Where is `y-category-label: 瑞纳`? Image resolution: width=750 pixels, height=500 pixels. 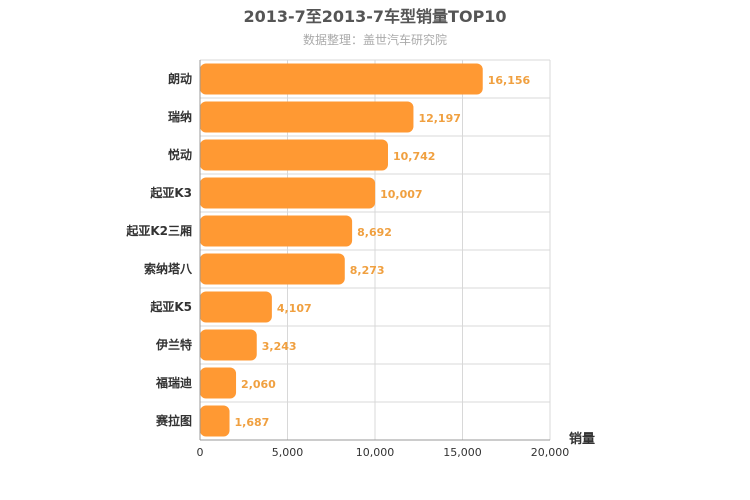 y-category-label: 瑞纳 is located at coordinates (180, 116).